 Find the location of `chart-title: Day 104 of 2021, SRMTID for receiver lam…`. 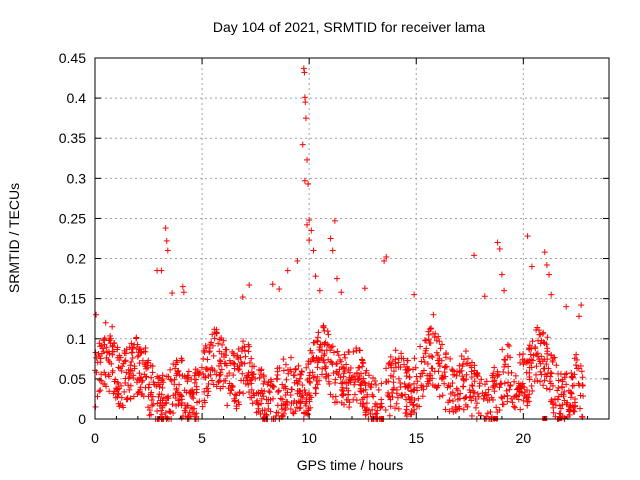

chart-title: Day 104 of 2021, SRMTID for receiver lam… is located at coordinates (349, 27).